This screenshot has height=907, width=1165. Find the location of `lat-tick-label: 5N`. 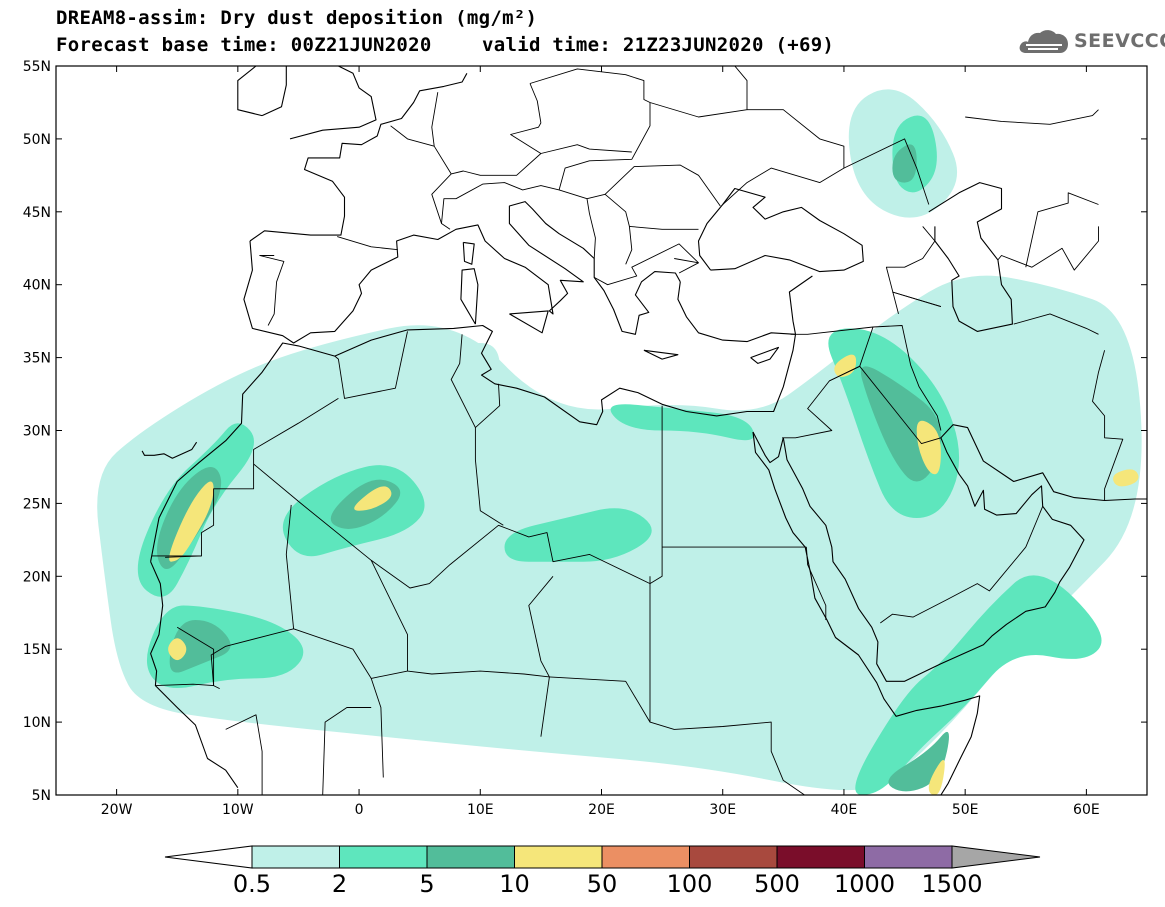

lat-tick-label: 5N is located at coordinates (41, 796).